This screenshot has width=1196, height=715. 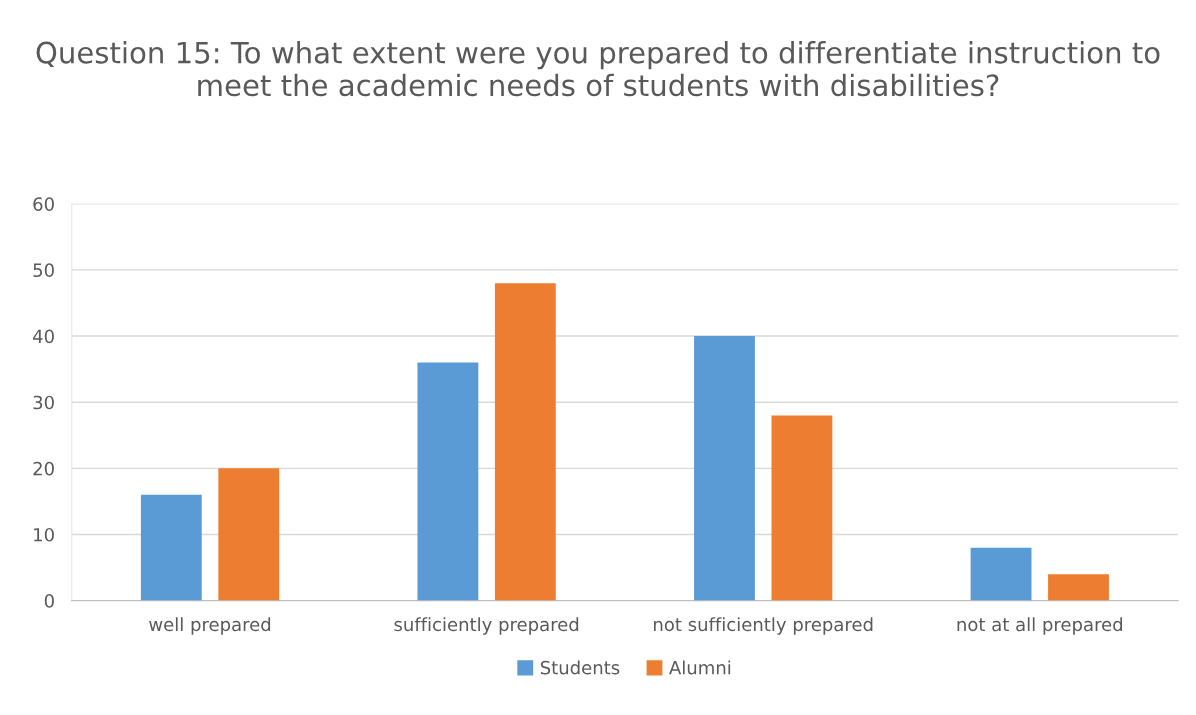 What do you see at coordinates (700, 667) in the screenshot?
I see `legend-label: Alumni` at bounding box center [700, 667].